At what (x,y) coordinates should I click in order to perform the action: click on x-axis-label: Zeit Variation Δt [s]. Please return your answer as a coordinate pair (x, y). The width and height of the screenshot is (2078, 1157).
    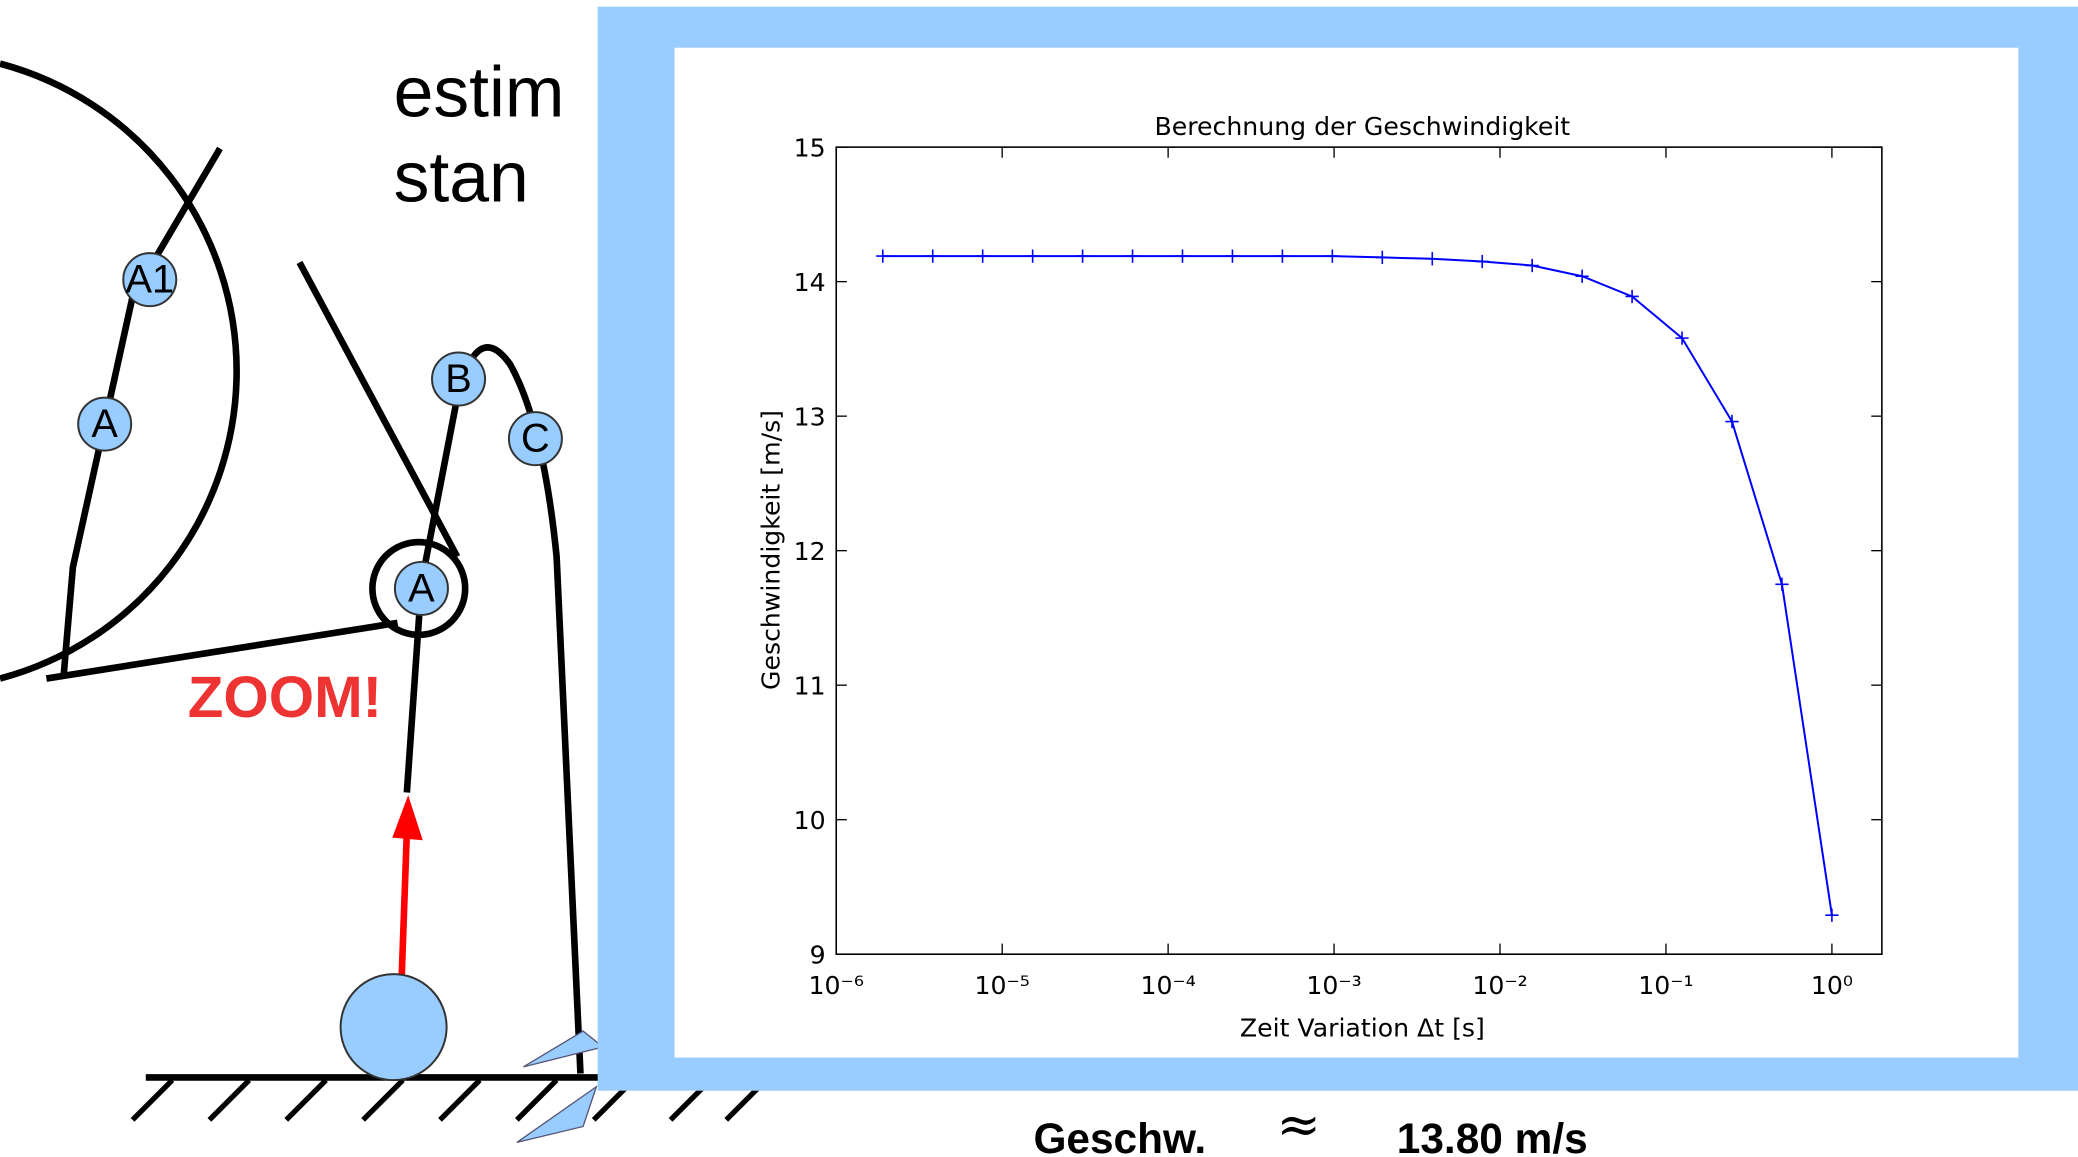
    Looking at the image, I should click on (1362, 1027).